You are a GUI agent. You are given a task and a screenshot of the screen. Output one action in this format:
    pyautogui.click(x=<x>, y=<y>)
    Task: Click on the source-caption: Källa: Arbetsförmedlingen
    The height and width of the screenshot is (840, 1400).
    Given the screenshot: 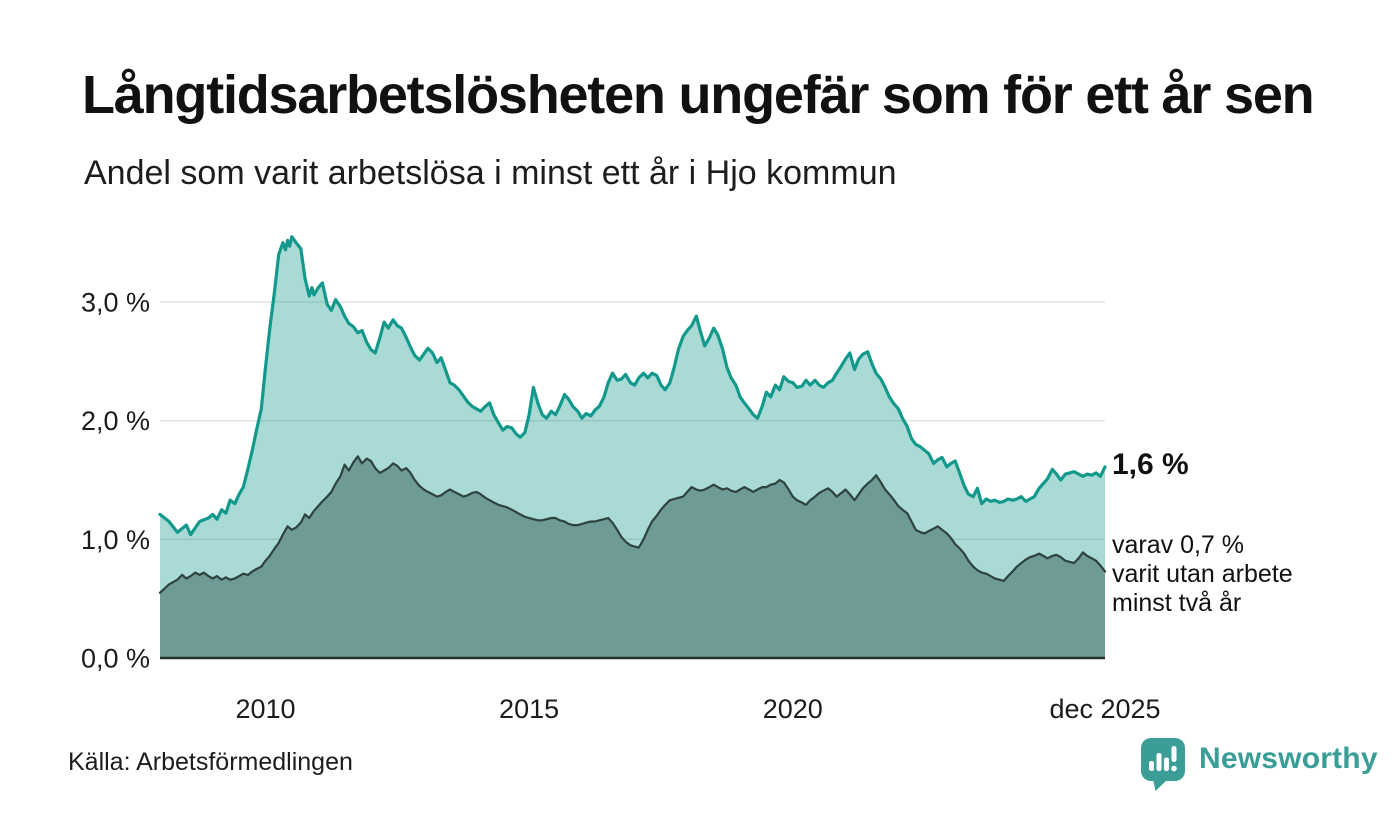 What is the action you would take?
    pyautogui.click(x=210, y=762)
    